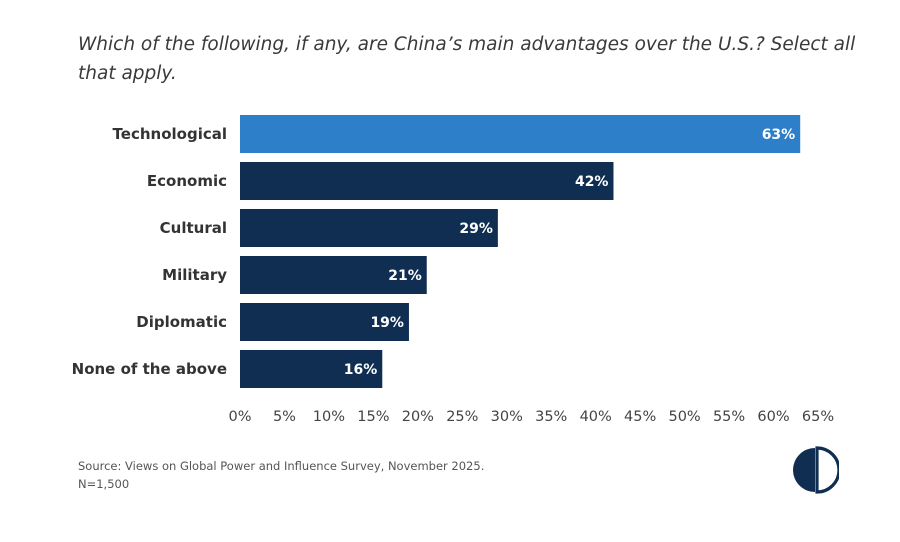 The width and height of the screenshot is (900, 542). I want to click on x-tick-label: 15%, so click(373, 417).